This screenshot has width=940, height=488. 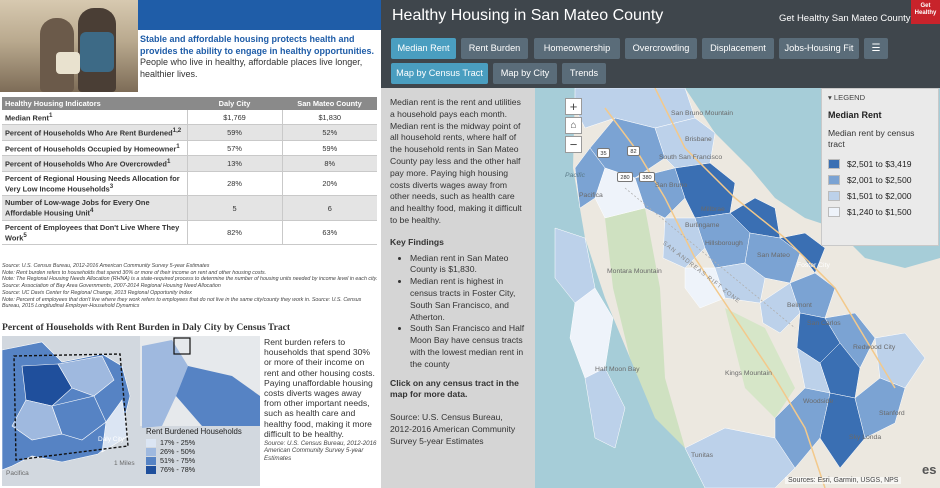 I want to click on zoom-out-button: −, so click(x=573, y=144).